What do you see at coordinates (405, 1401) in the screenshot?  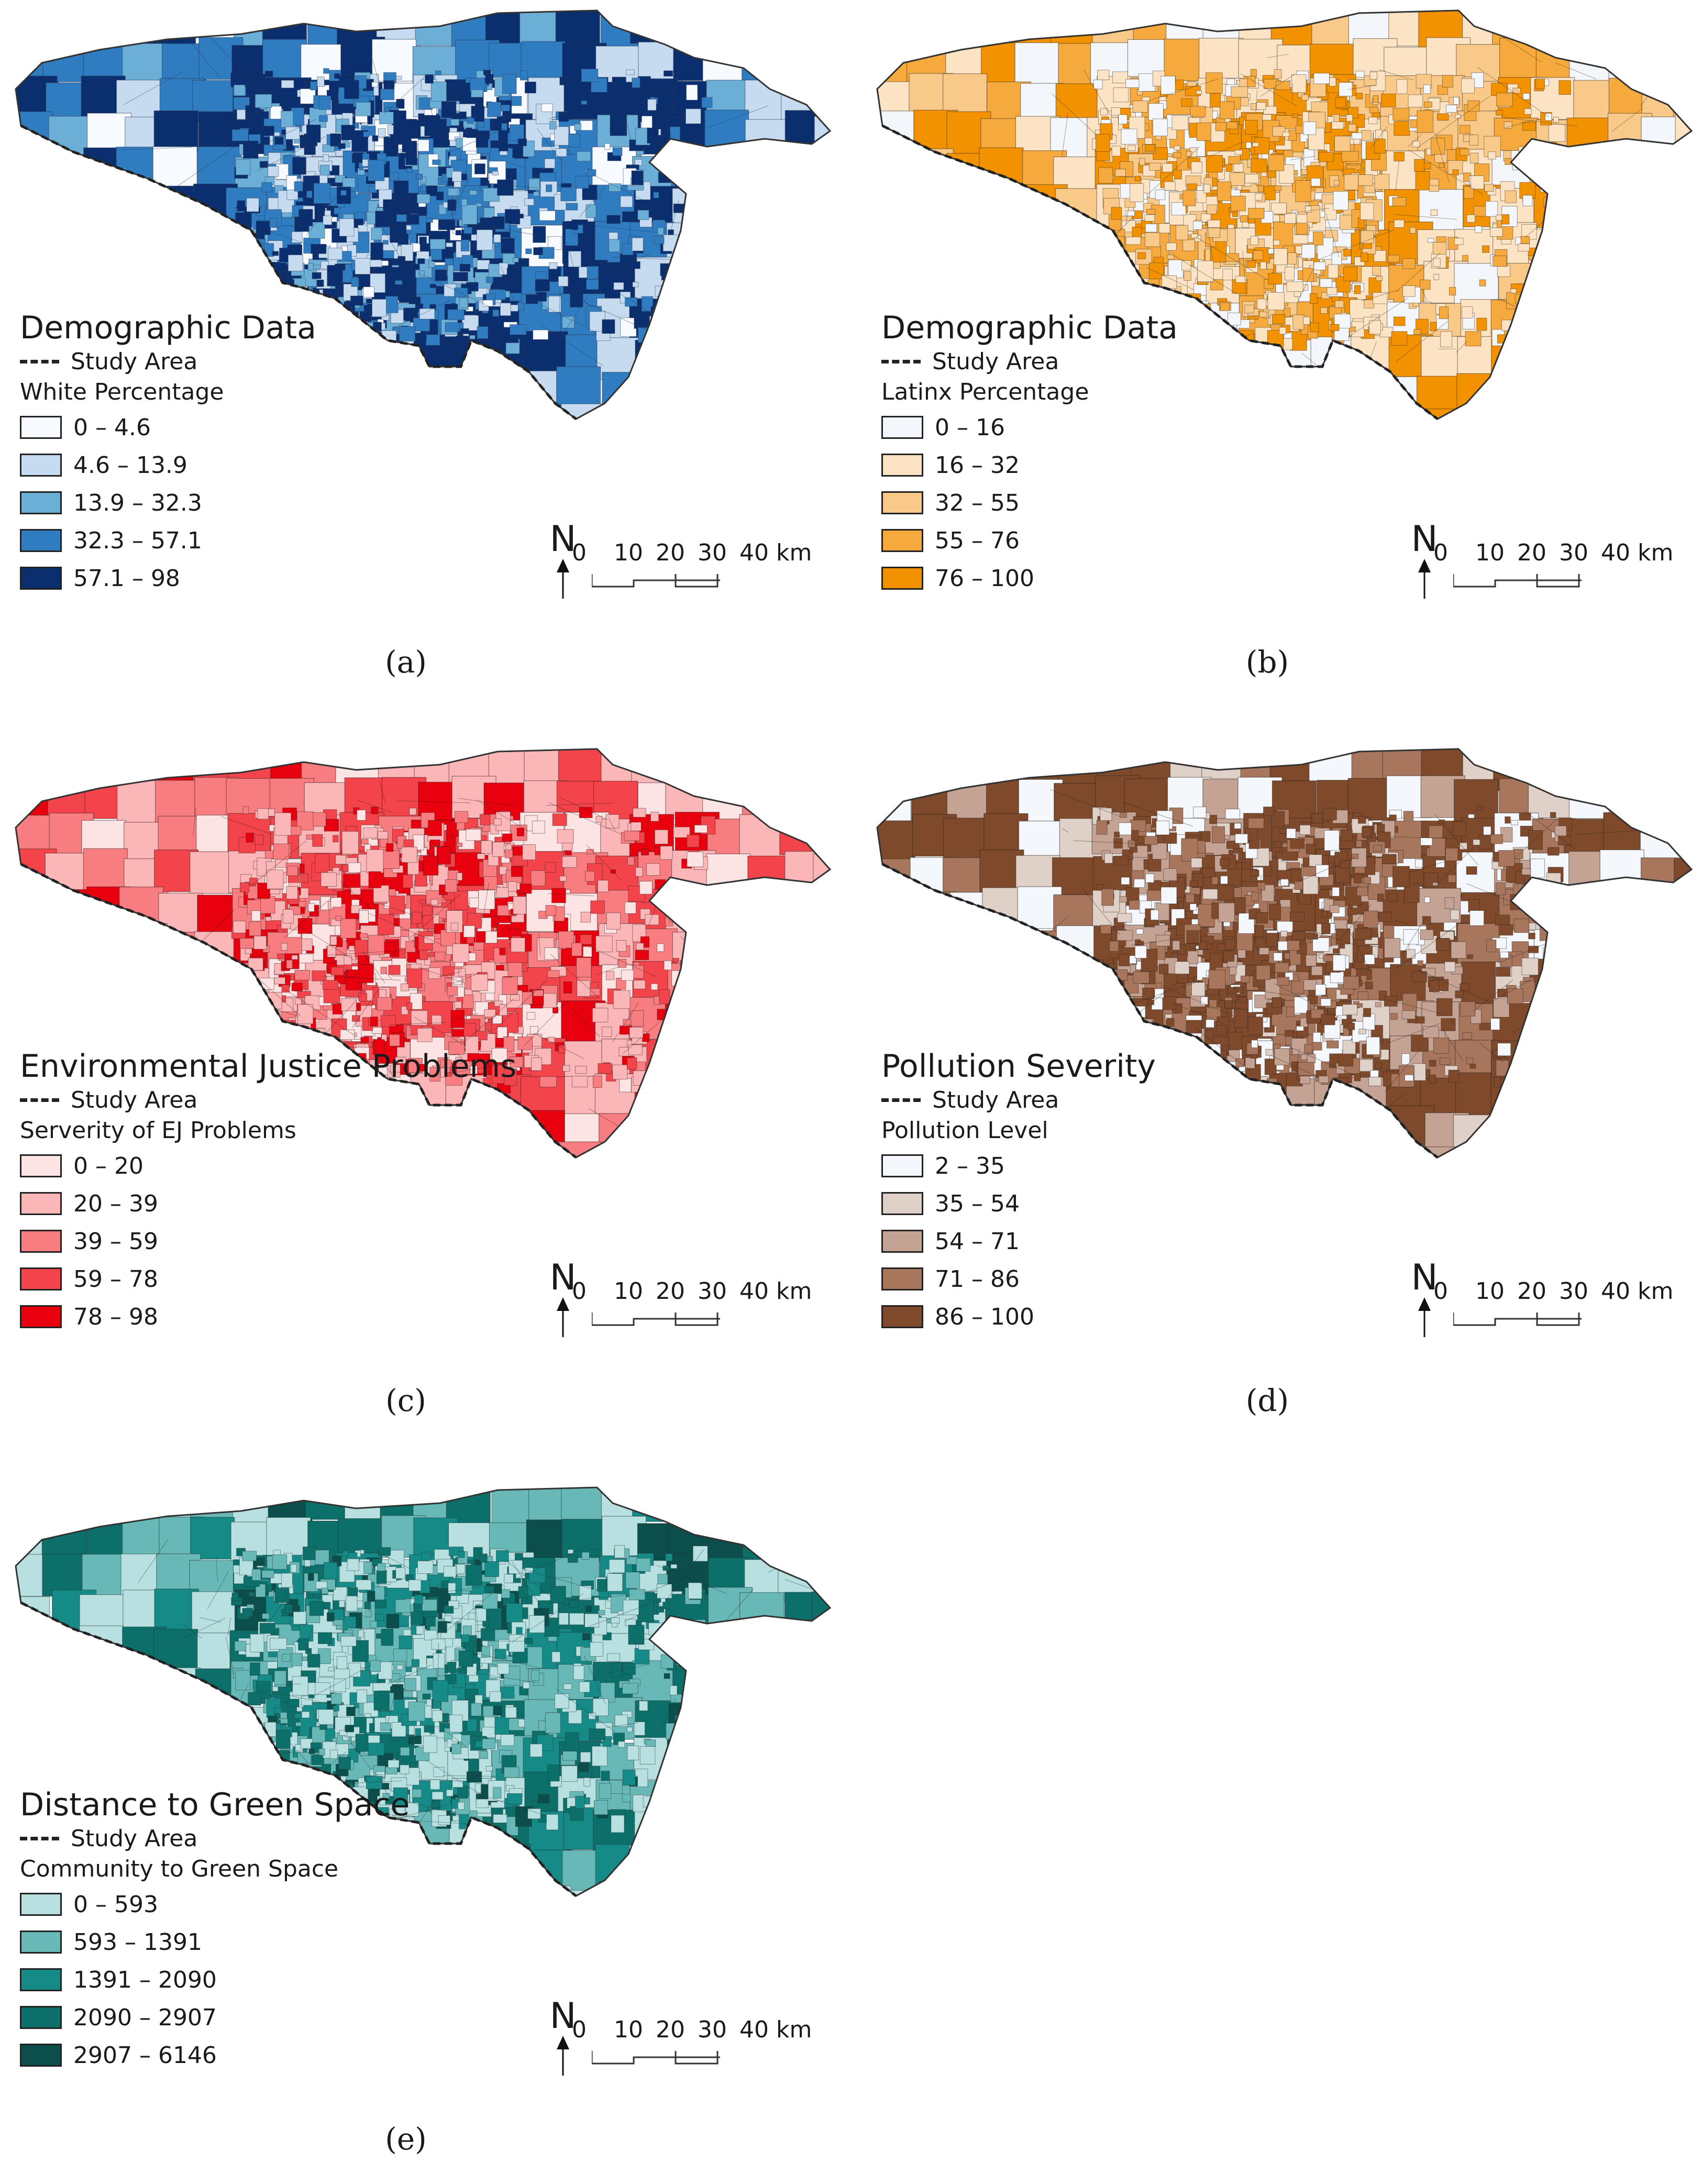 I see `panel-caption: (c)` at bounding box center [405, 1401].